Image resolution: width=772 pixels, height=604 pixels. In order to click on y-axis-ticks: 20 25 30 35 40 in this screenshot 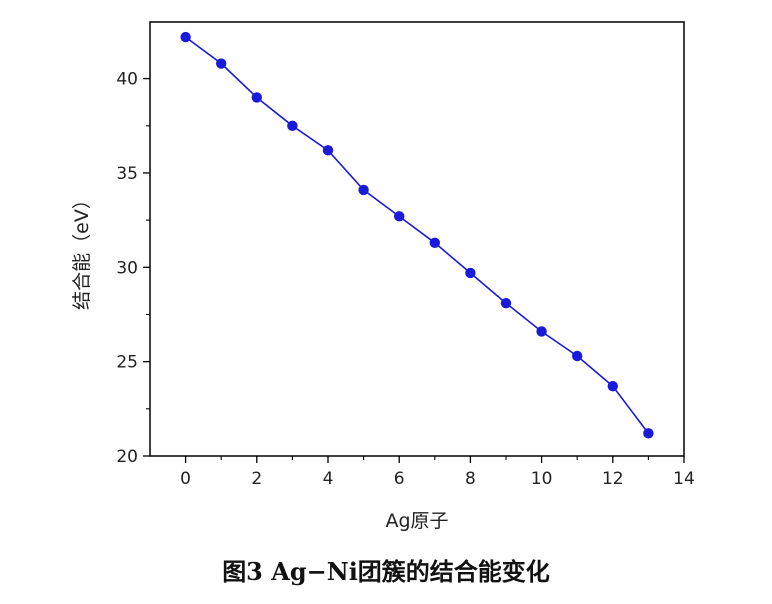, I will do `click(133, 268)`.